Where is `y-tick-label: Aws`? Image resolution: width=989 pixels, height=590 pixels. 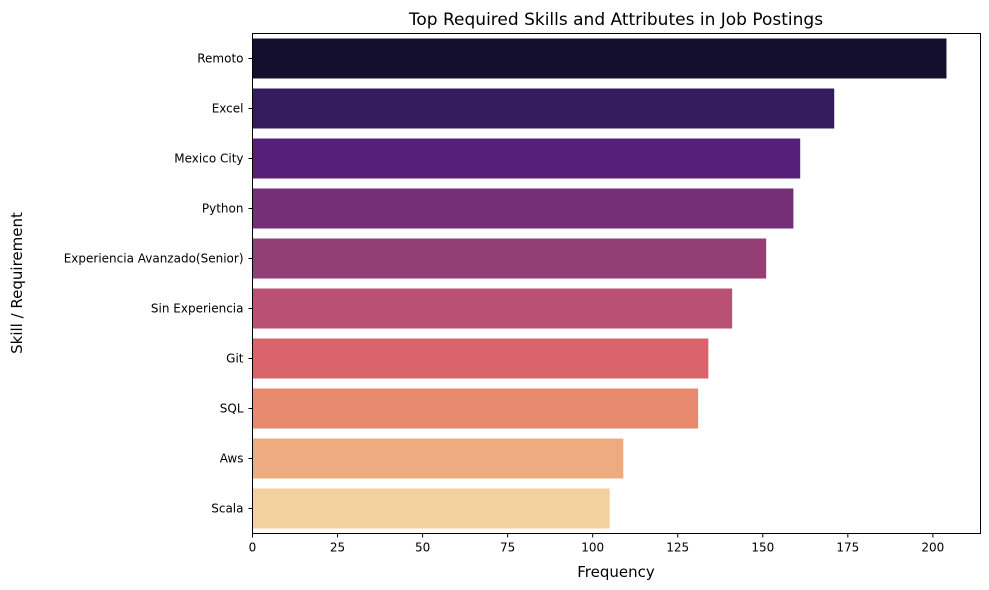 y-tick-label: Aws is located at coordinates (232, 459).